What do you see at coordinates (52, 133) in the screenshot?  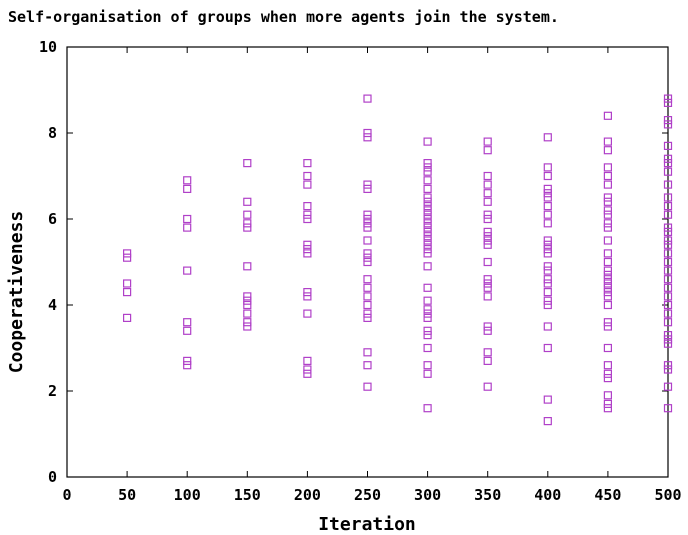 I see `y-tick-label: 8` at bounding box center [52, 133].